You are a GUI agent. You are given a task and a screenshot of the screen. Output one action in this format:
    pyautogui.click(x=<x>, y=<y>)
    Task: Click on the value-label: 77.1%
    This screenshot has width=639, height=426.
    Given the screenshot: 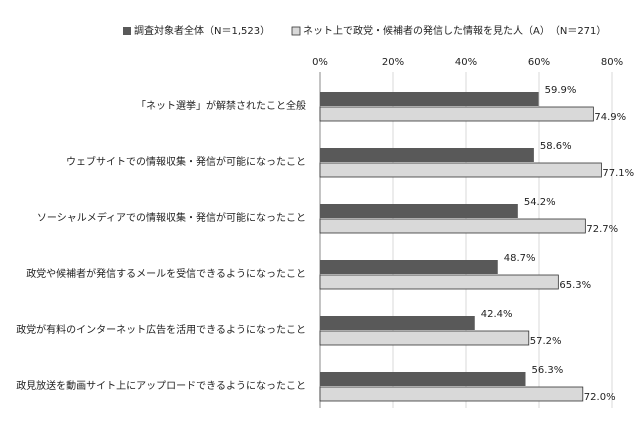 What is the action you would take?
    pyautogui.click(x=618, y=173)
    